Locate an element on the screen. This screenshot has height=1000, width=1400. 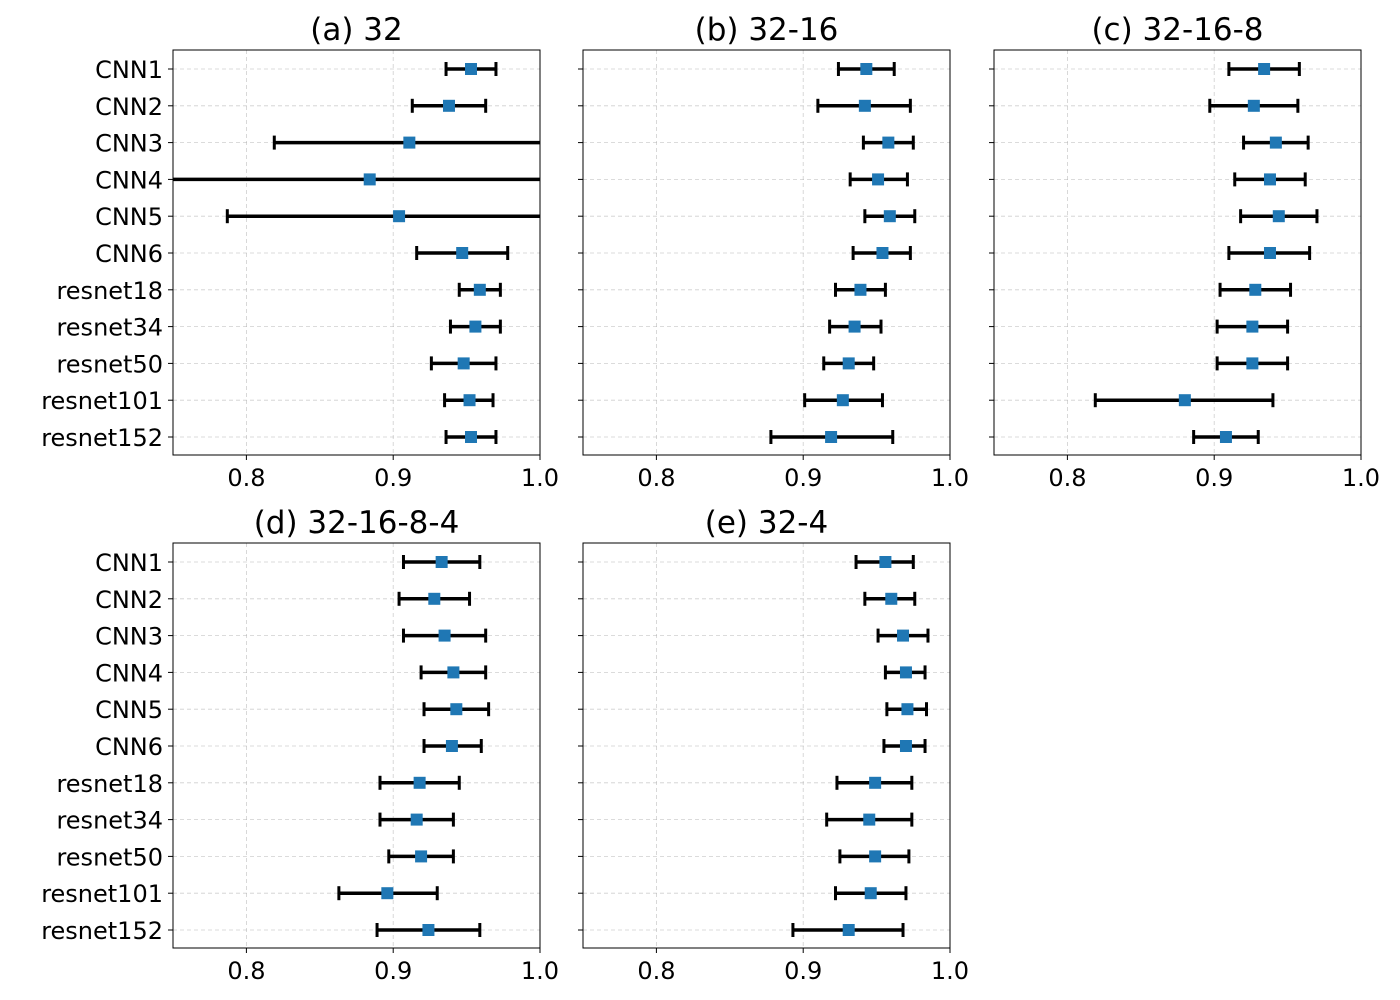
panel-title: (d) 32-16-8-4 is located at coordinates (357, 523).